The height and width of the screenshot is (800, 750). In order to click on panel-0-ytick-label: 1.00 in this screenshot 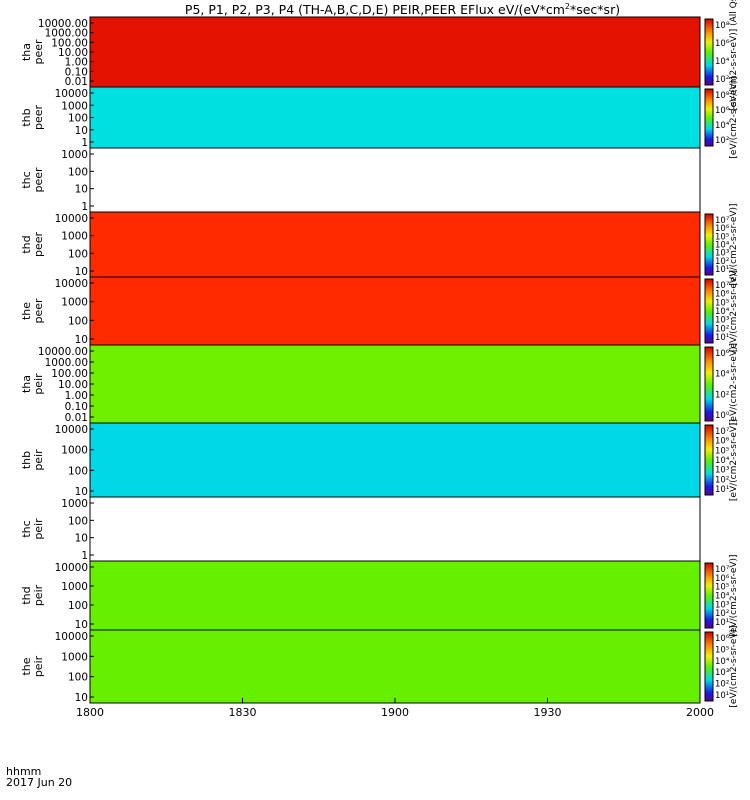, I will do `click(76, 63)`.